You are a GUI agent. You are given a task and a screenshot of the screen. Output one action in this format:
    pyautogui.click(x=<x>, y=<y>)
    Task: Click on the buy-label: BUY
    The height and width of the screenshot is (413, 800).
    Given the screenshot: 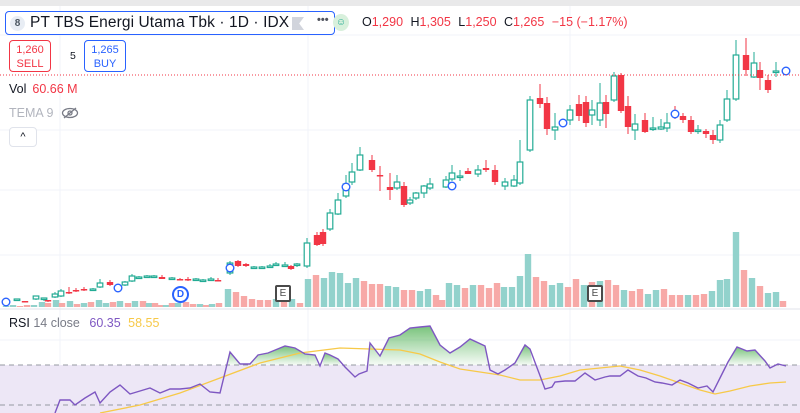 What is the action you would take?
    pyautogui.click(x=105, y=64)
    